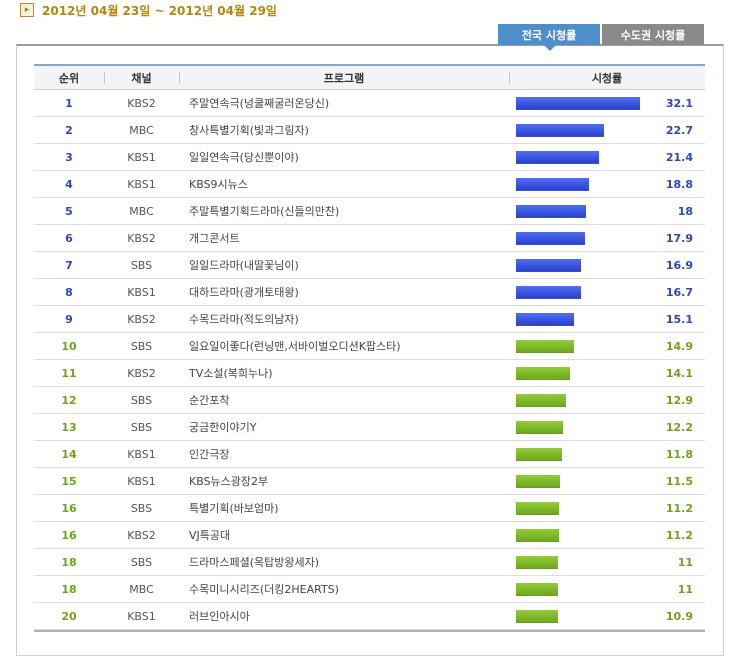 Image resolution: width=732 pixels, height=664 pixels. What do you see at coordinates (69, 346) in the screenshot?
I see `rank-cell: 10` at bounding box center [69, 346].